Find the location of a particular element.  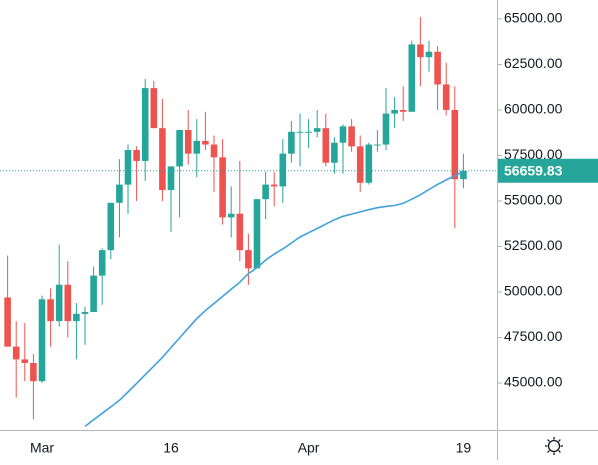

y-tick-label: 60000.00 is located at coordinates (533, 109).